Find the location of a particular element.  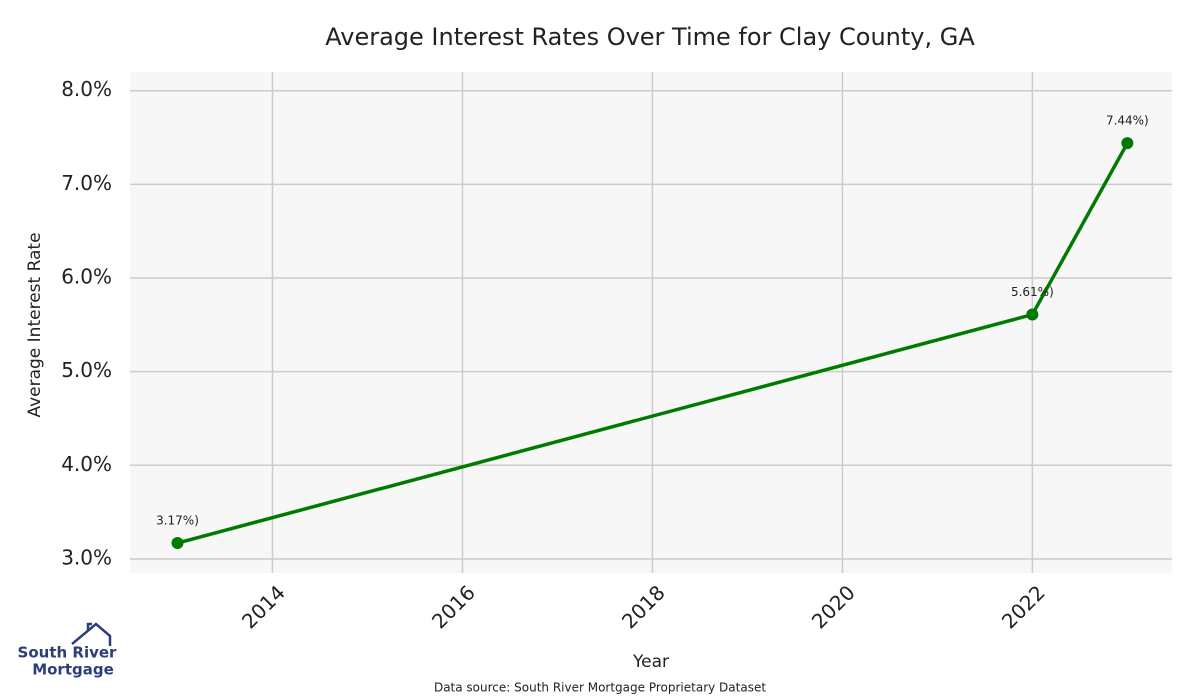

y-tick-label: 5.0% is located at coordinates (86, 370).